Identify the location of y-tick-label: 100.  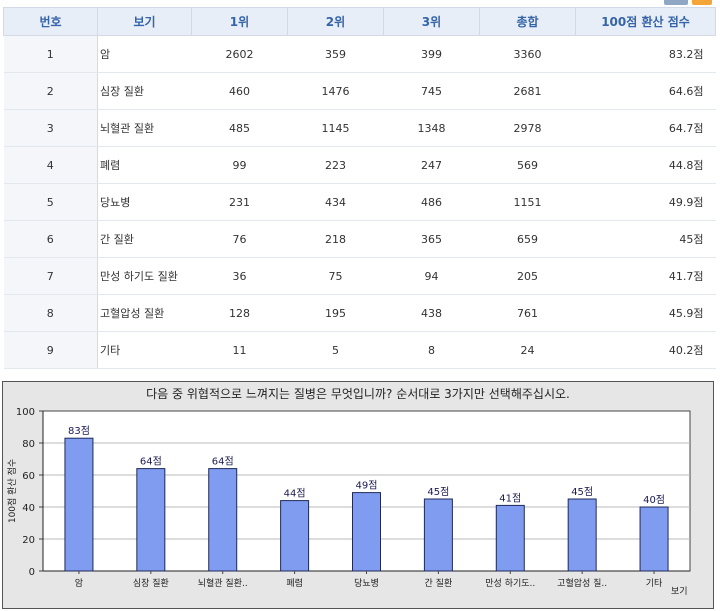
(25, 412).